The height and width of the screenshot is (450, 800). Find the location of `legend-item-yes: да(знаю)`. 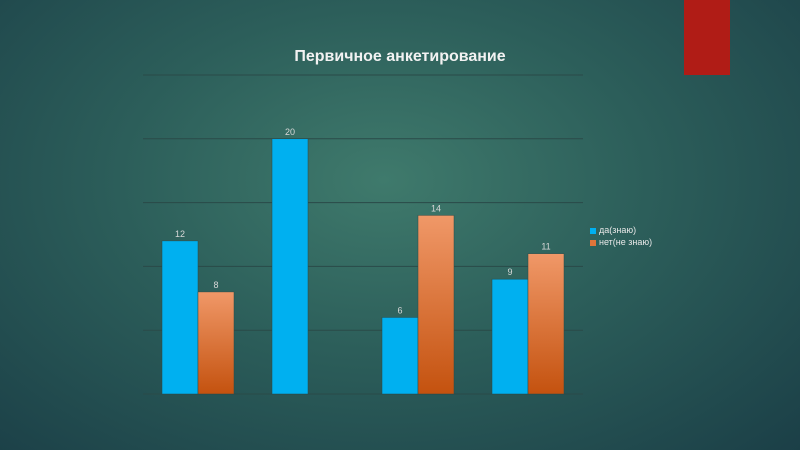

legend-item-yes: да(знаю) is located at coordinates (621, 230).